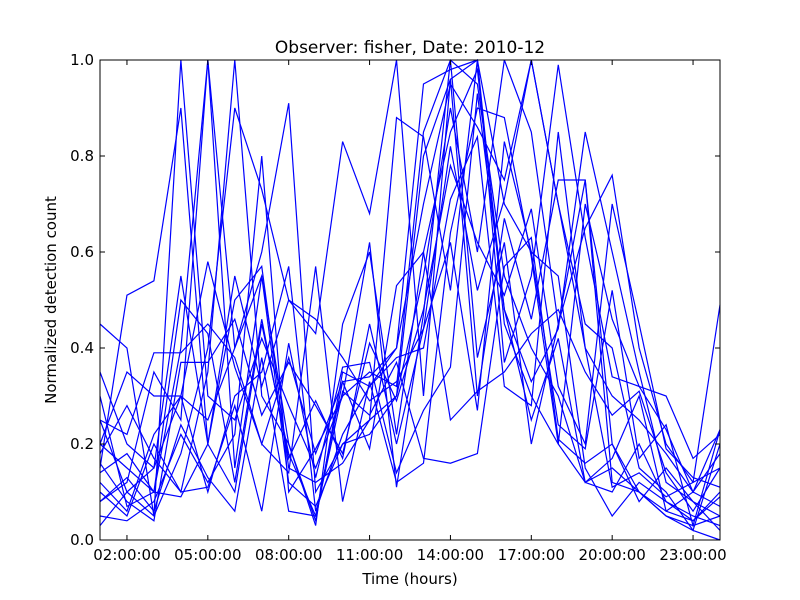 The image size is (800, 600). What do you see at coordinates (51, 300) in the screenshot?
I see `y-axis-label: Normalized detection count` at bounding box center [51, 300].